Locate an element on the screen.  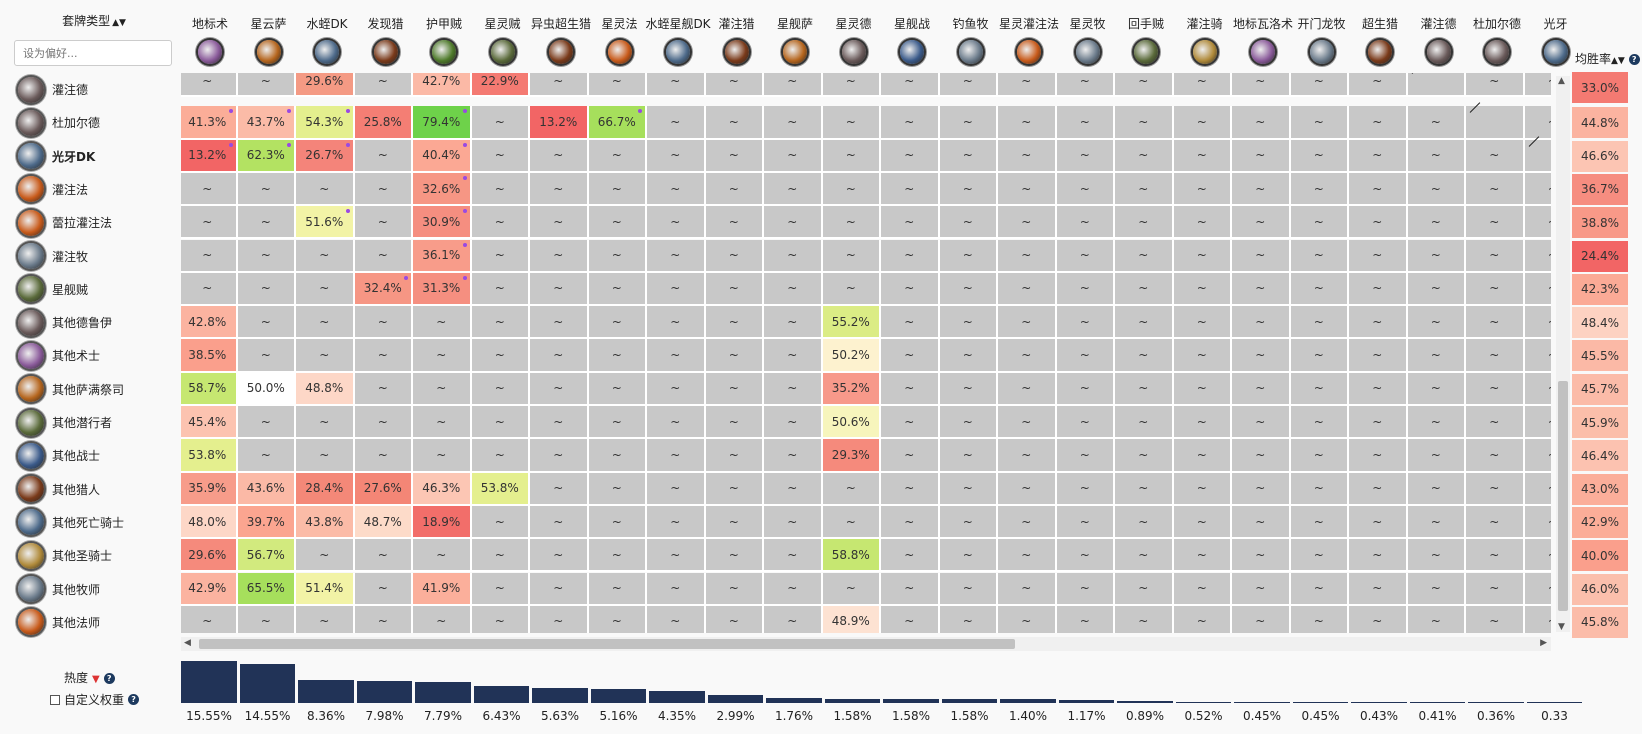
matchup-cell: 56.7% is located at coordinates (266, 556).